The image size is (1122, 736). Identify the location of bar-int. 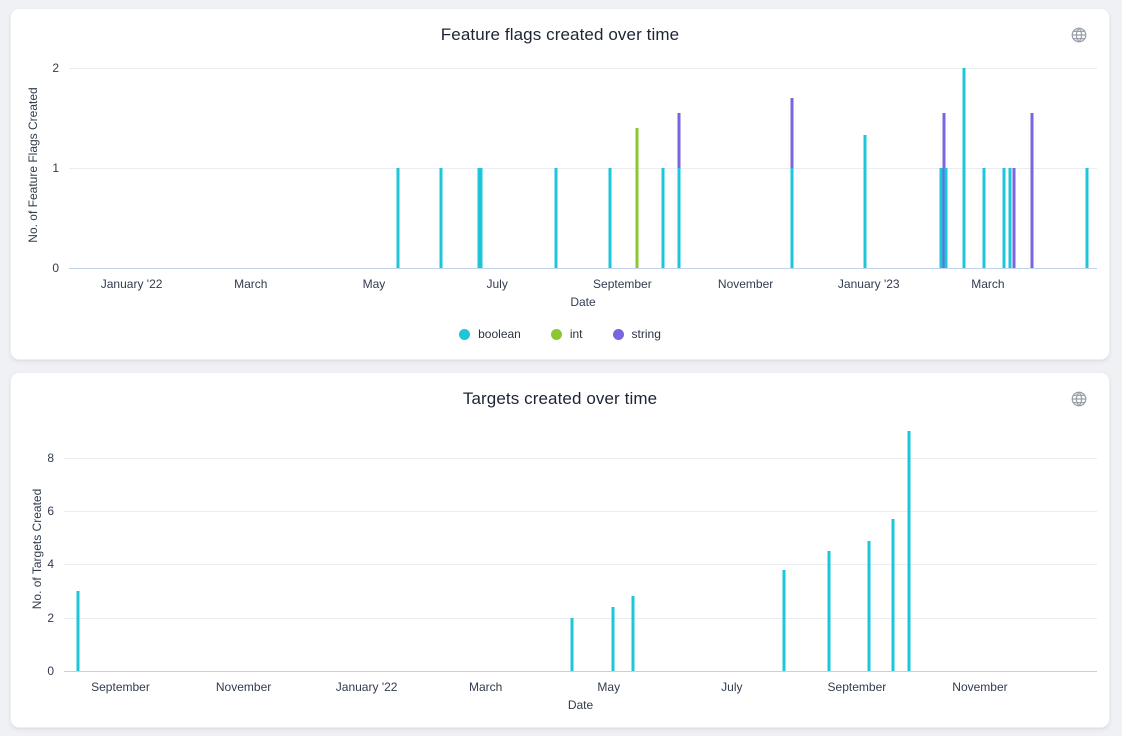
(637, 198).